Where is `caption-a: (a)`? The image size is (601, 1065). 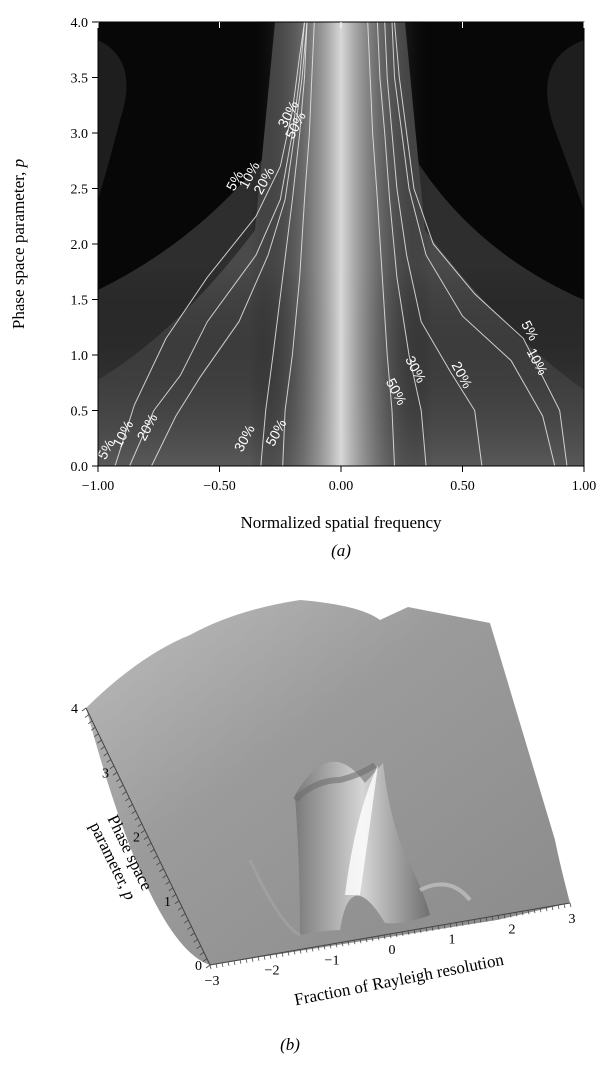
caption-a: (a) is located at coordinates (341, 550).